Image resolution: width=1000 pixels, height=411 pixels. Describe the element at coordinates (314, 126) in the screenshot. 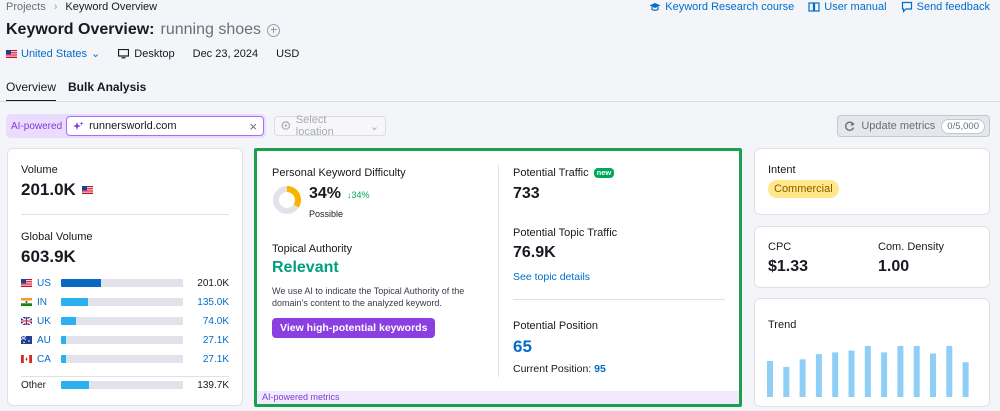

I see `location-placeholder: Select location` at that location.